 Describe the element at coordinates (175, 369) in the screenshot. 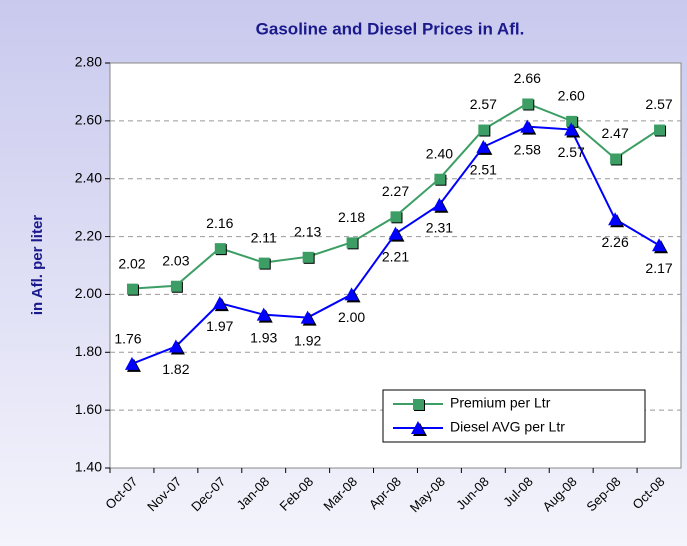

I see `data-label: 1.82` at that location.